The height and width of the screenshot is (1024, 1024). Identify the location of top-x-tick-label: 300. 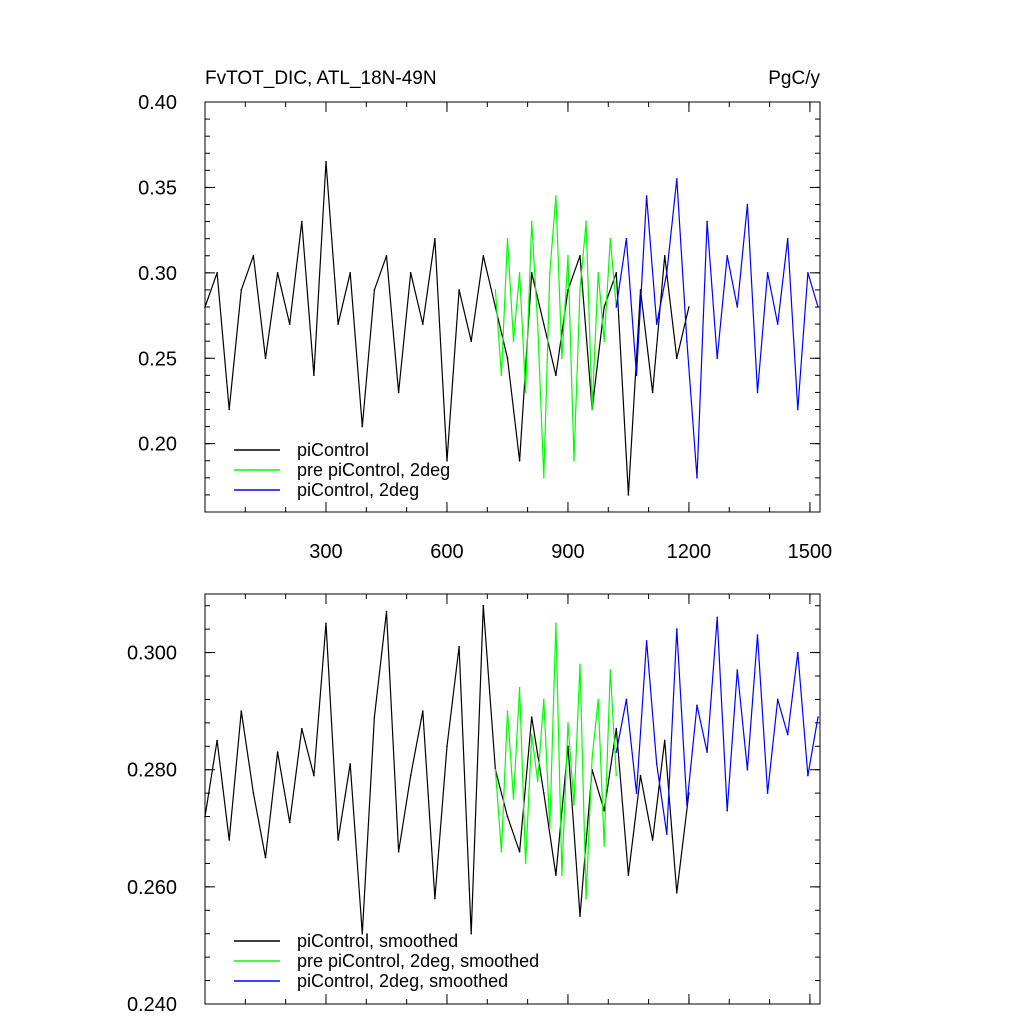
(325, 552).